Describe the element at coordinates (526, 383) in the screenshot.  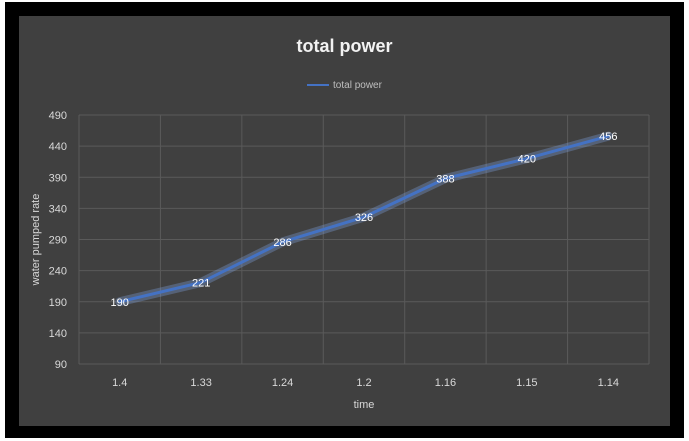
I see `x-tick-label: 1.15` at that location.